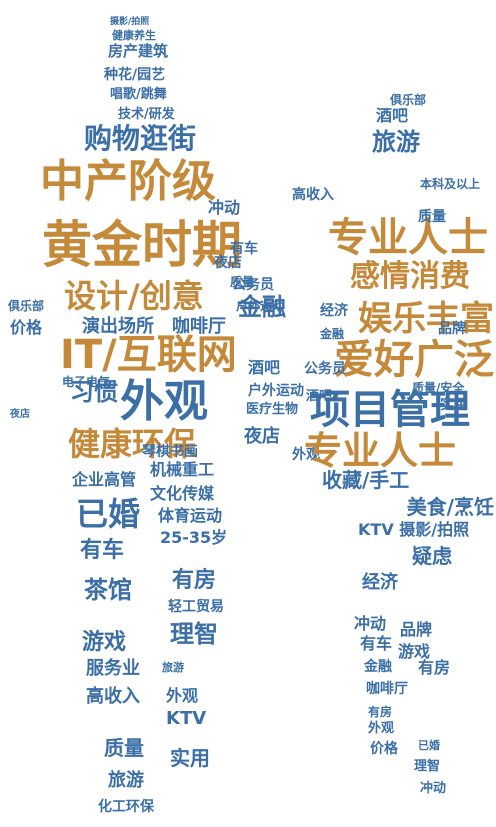 The image size is (496, 827). I want to click on cloud-word: 质量/安全, so click(438, 388).